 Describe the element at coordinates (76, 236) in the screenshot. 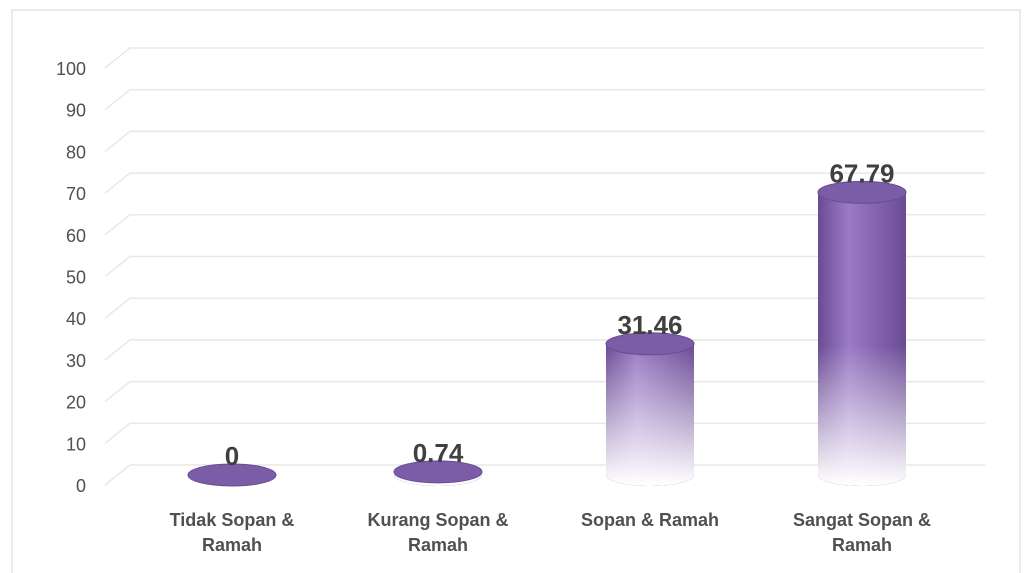

I see `y-tick-label: 60` at that location.